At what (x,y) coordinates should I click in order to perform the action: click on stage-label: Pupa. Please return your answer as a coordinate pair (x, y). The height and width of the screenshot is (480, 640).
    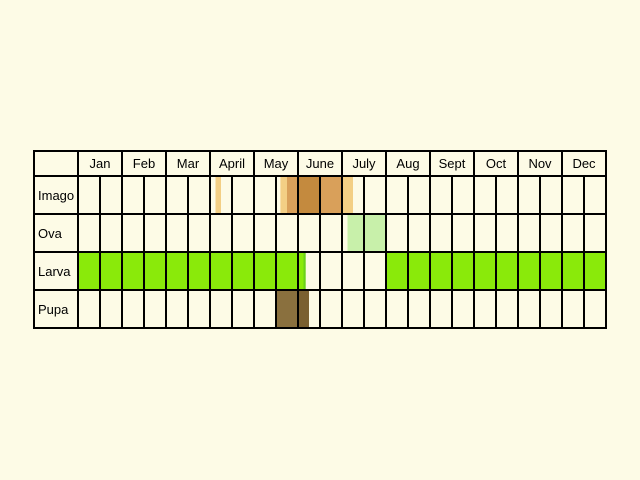
    Looking at the image, I should click on (53, 309).